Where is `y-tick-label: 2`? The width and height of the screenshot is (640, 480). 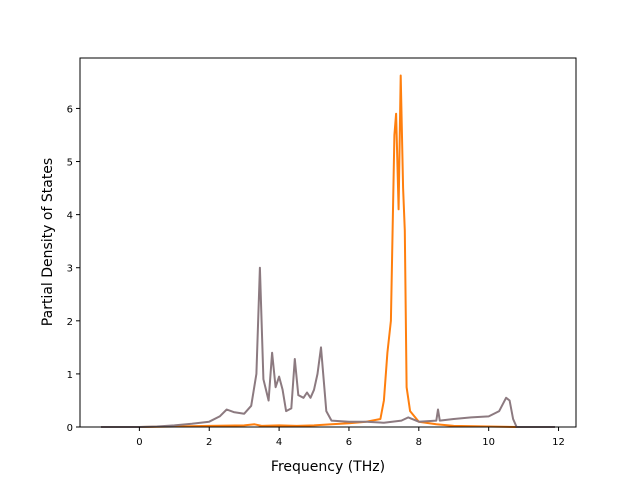 y-tick-label: 2 is located at coordinates (70, 322).